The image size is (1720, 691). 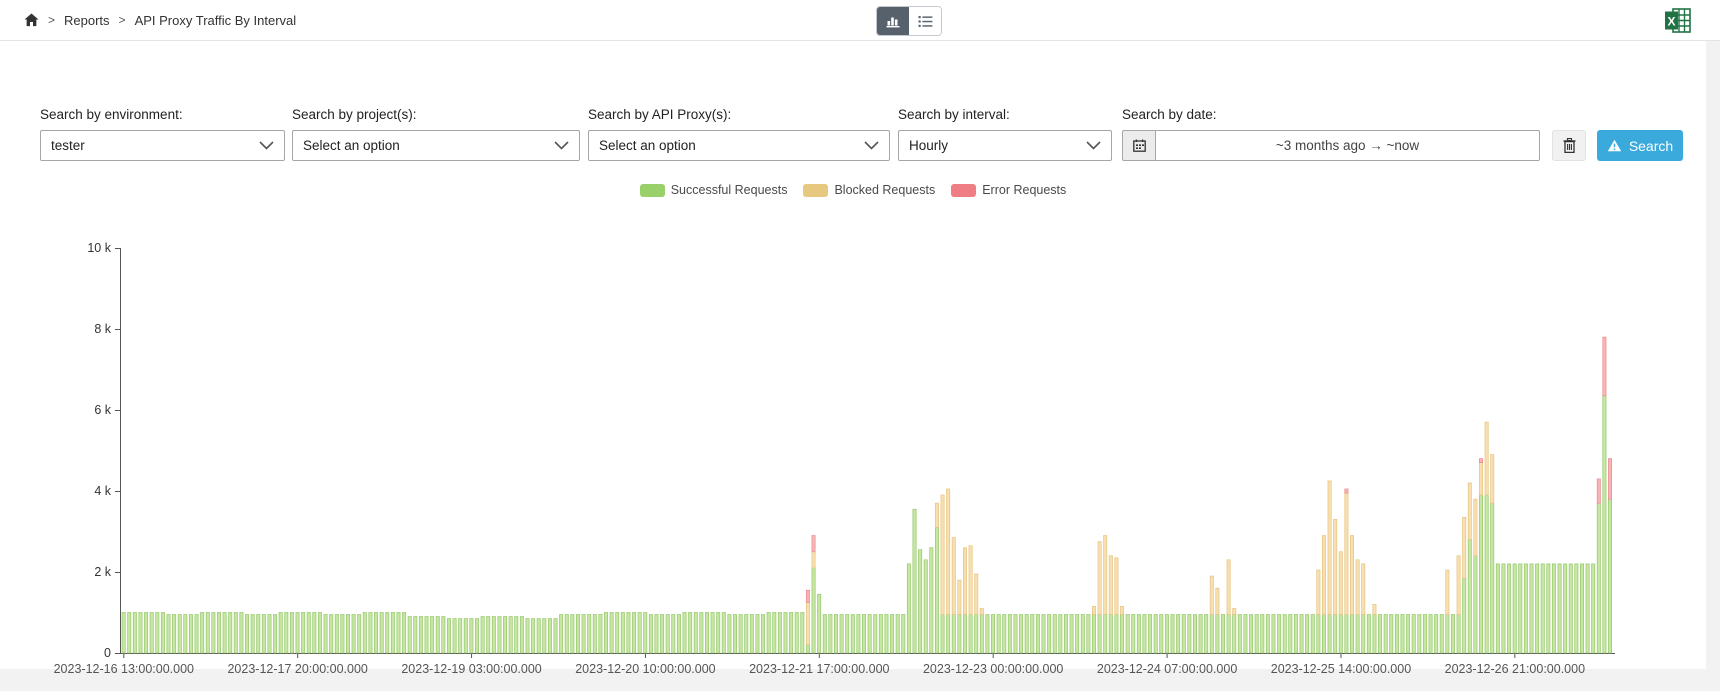 I want to click on legend-item-blocked: Blocked Requests, so click(x=869, y=190).